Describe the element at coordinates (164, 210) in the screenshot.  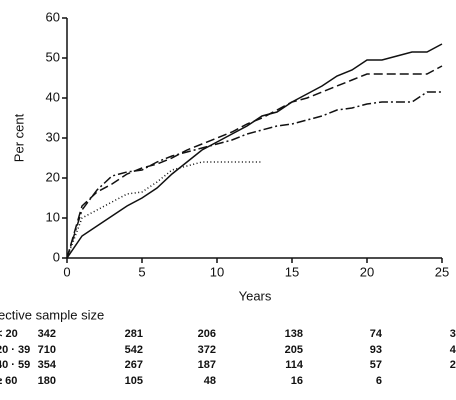
I see `line-series` at that location.